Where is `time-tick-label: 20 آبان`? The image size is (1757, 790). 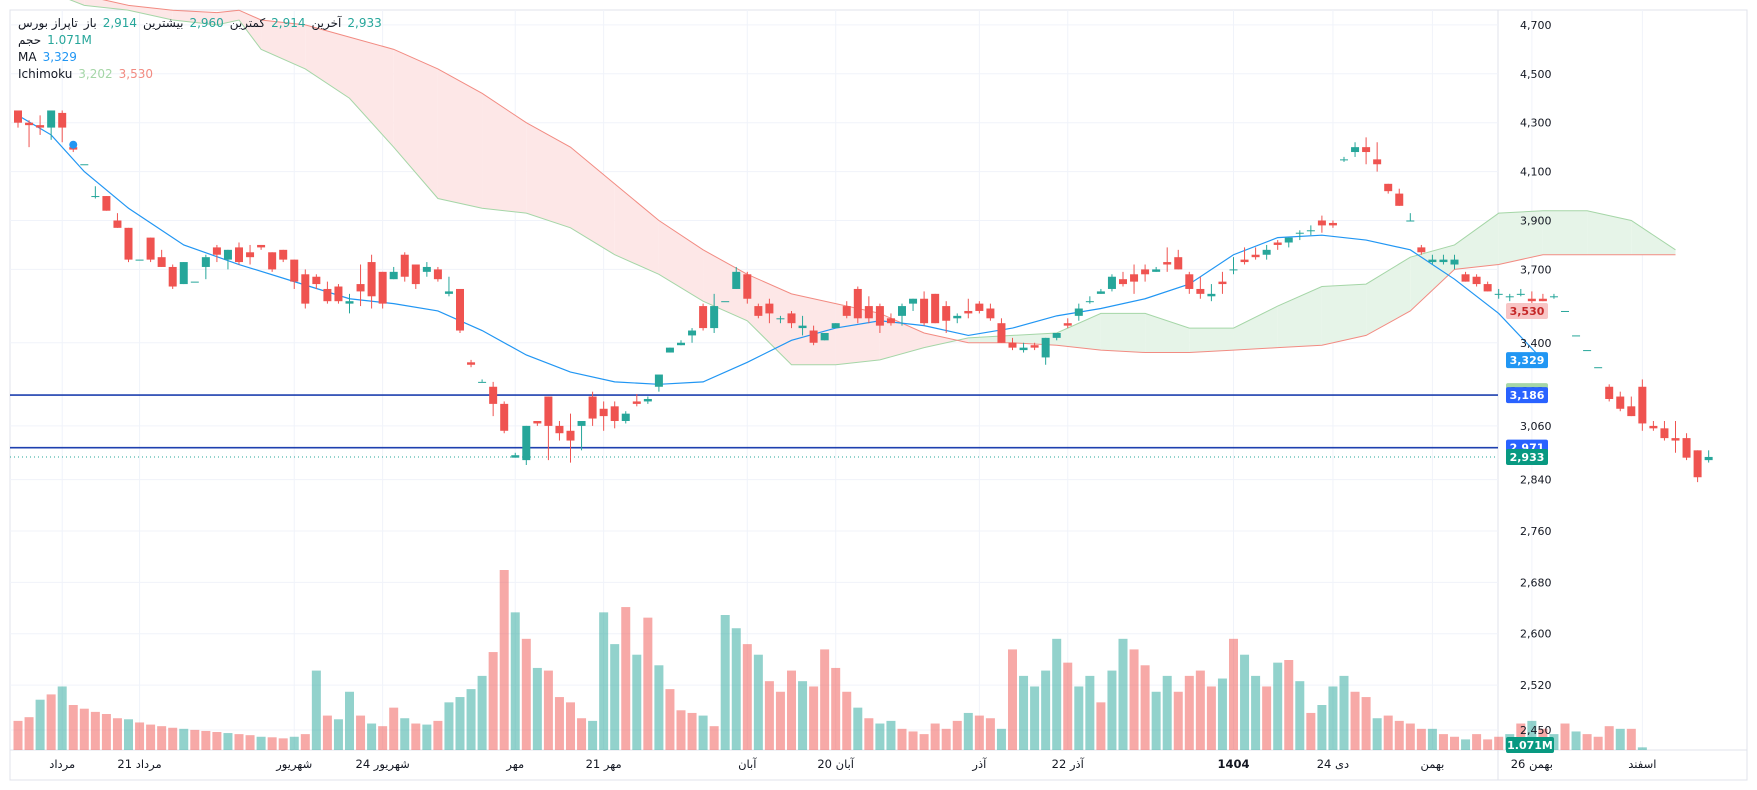
time-tick-label: 20 آبان is located at coordinates (835, 764).